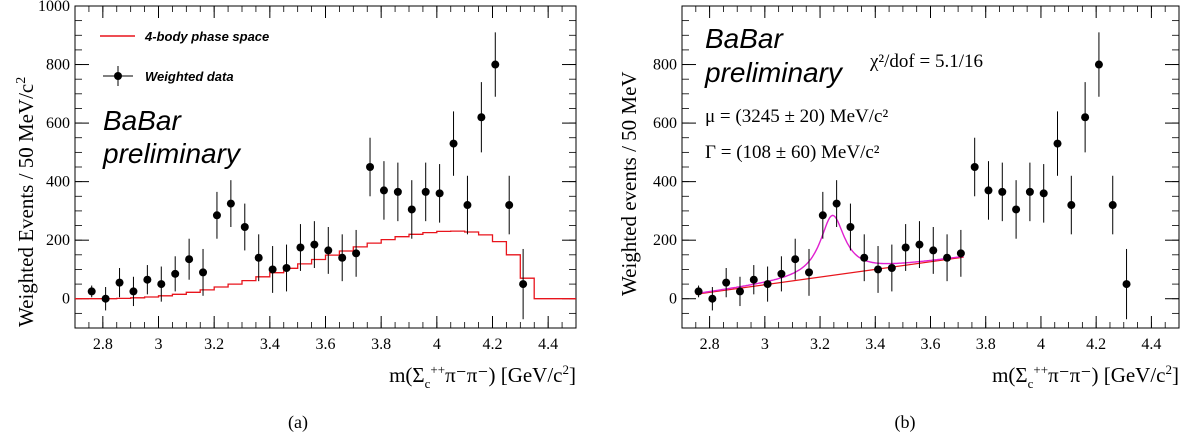 This screenshot has width=1186, height=437. I want to click on babar-label-a-line2: preliminary, so click(172, 153).